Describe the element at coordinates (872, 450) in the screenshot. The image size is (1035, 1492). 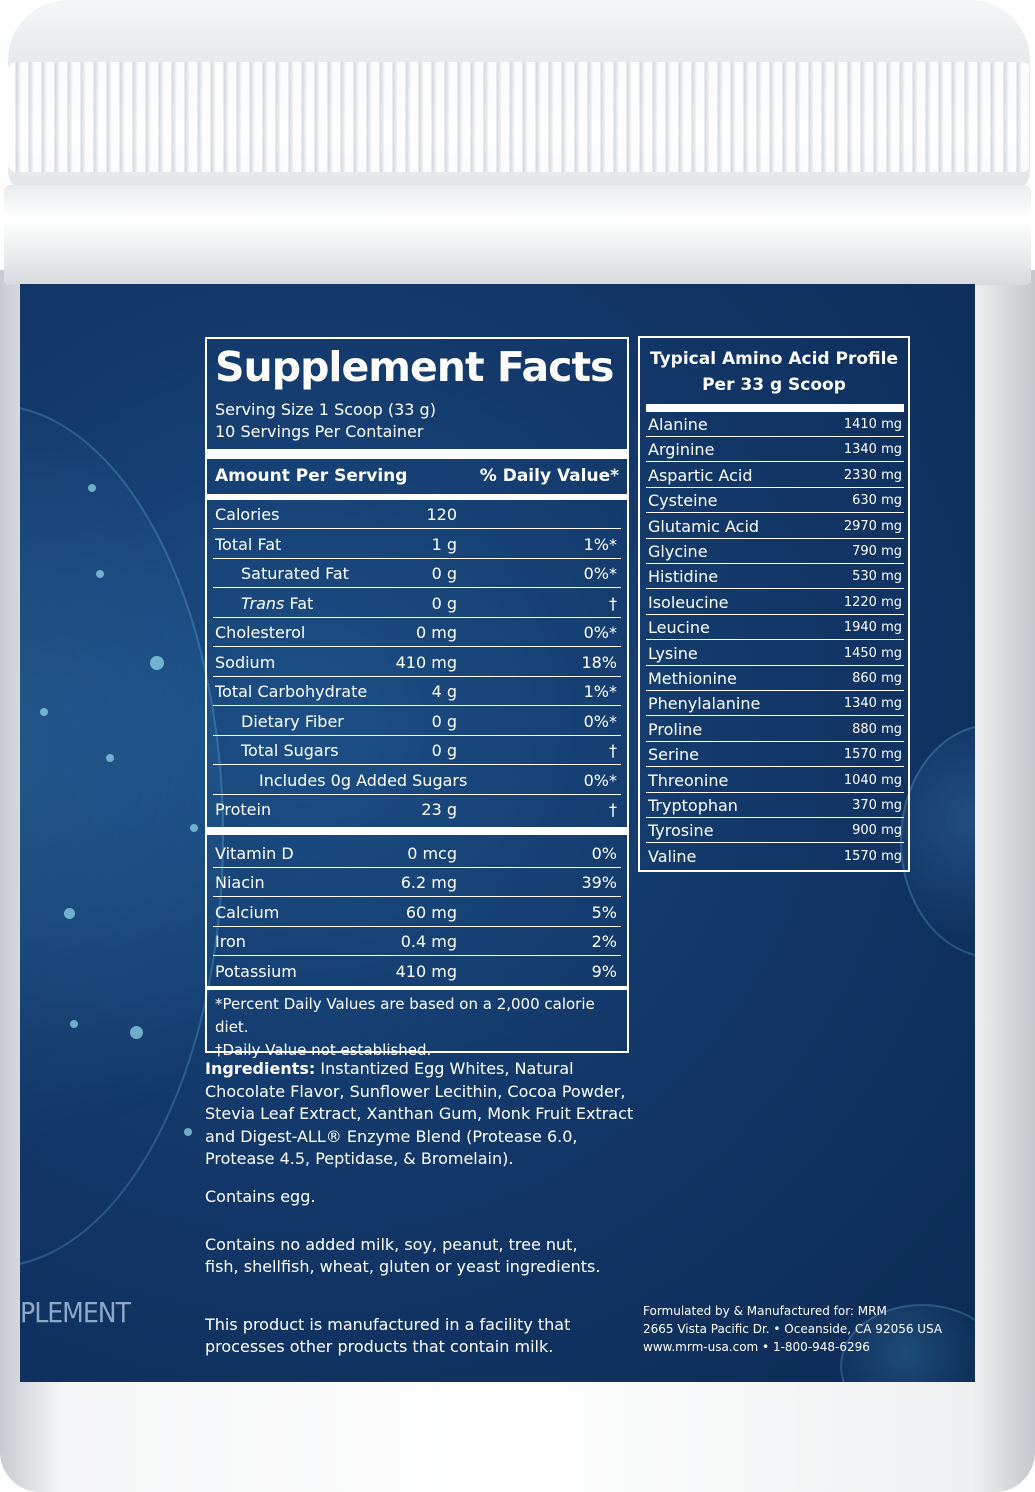
I see `amino-value: 1340 mg` at that location.